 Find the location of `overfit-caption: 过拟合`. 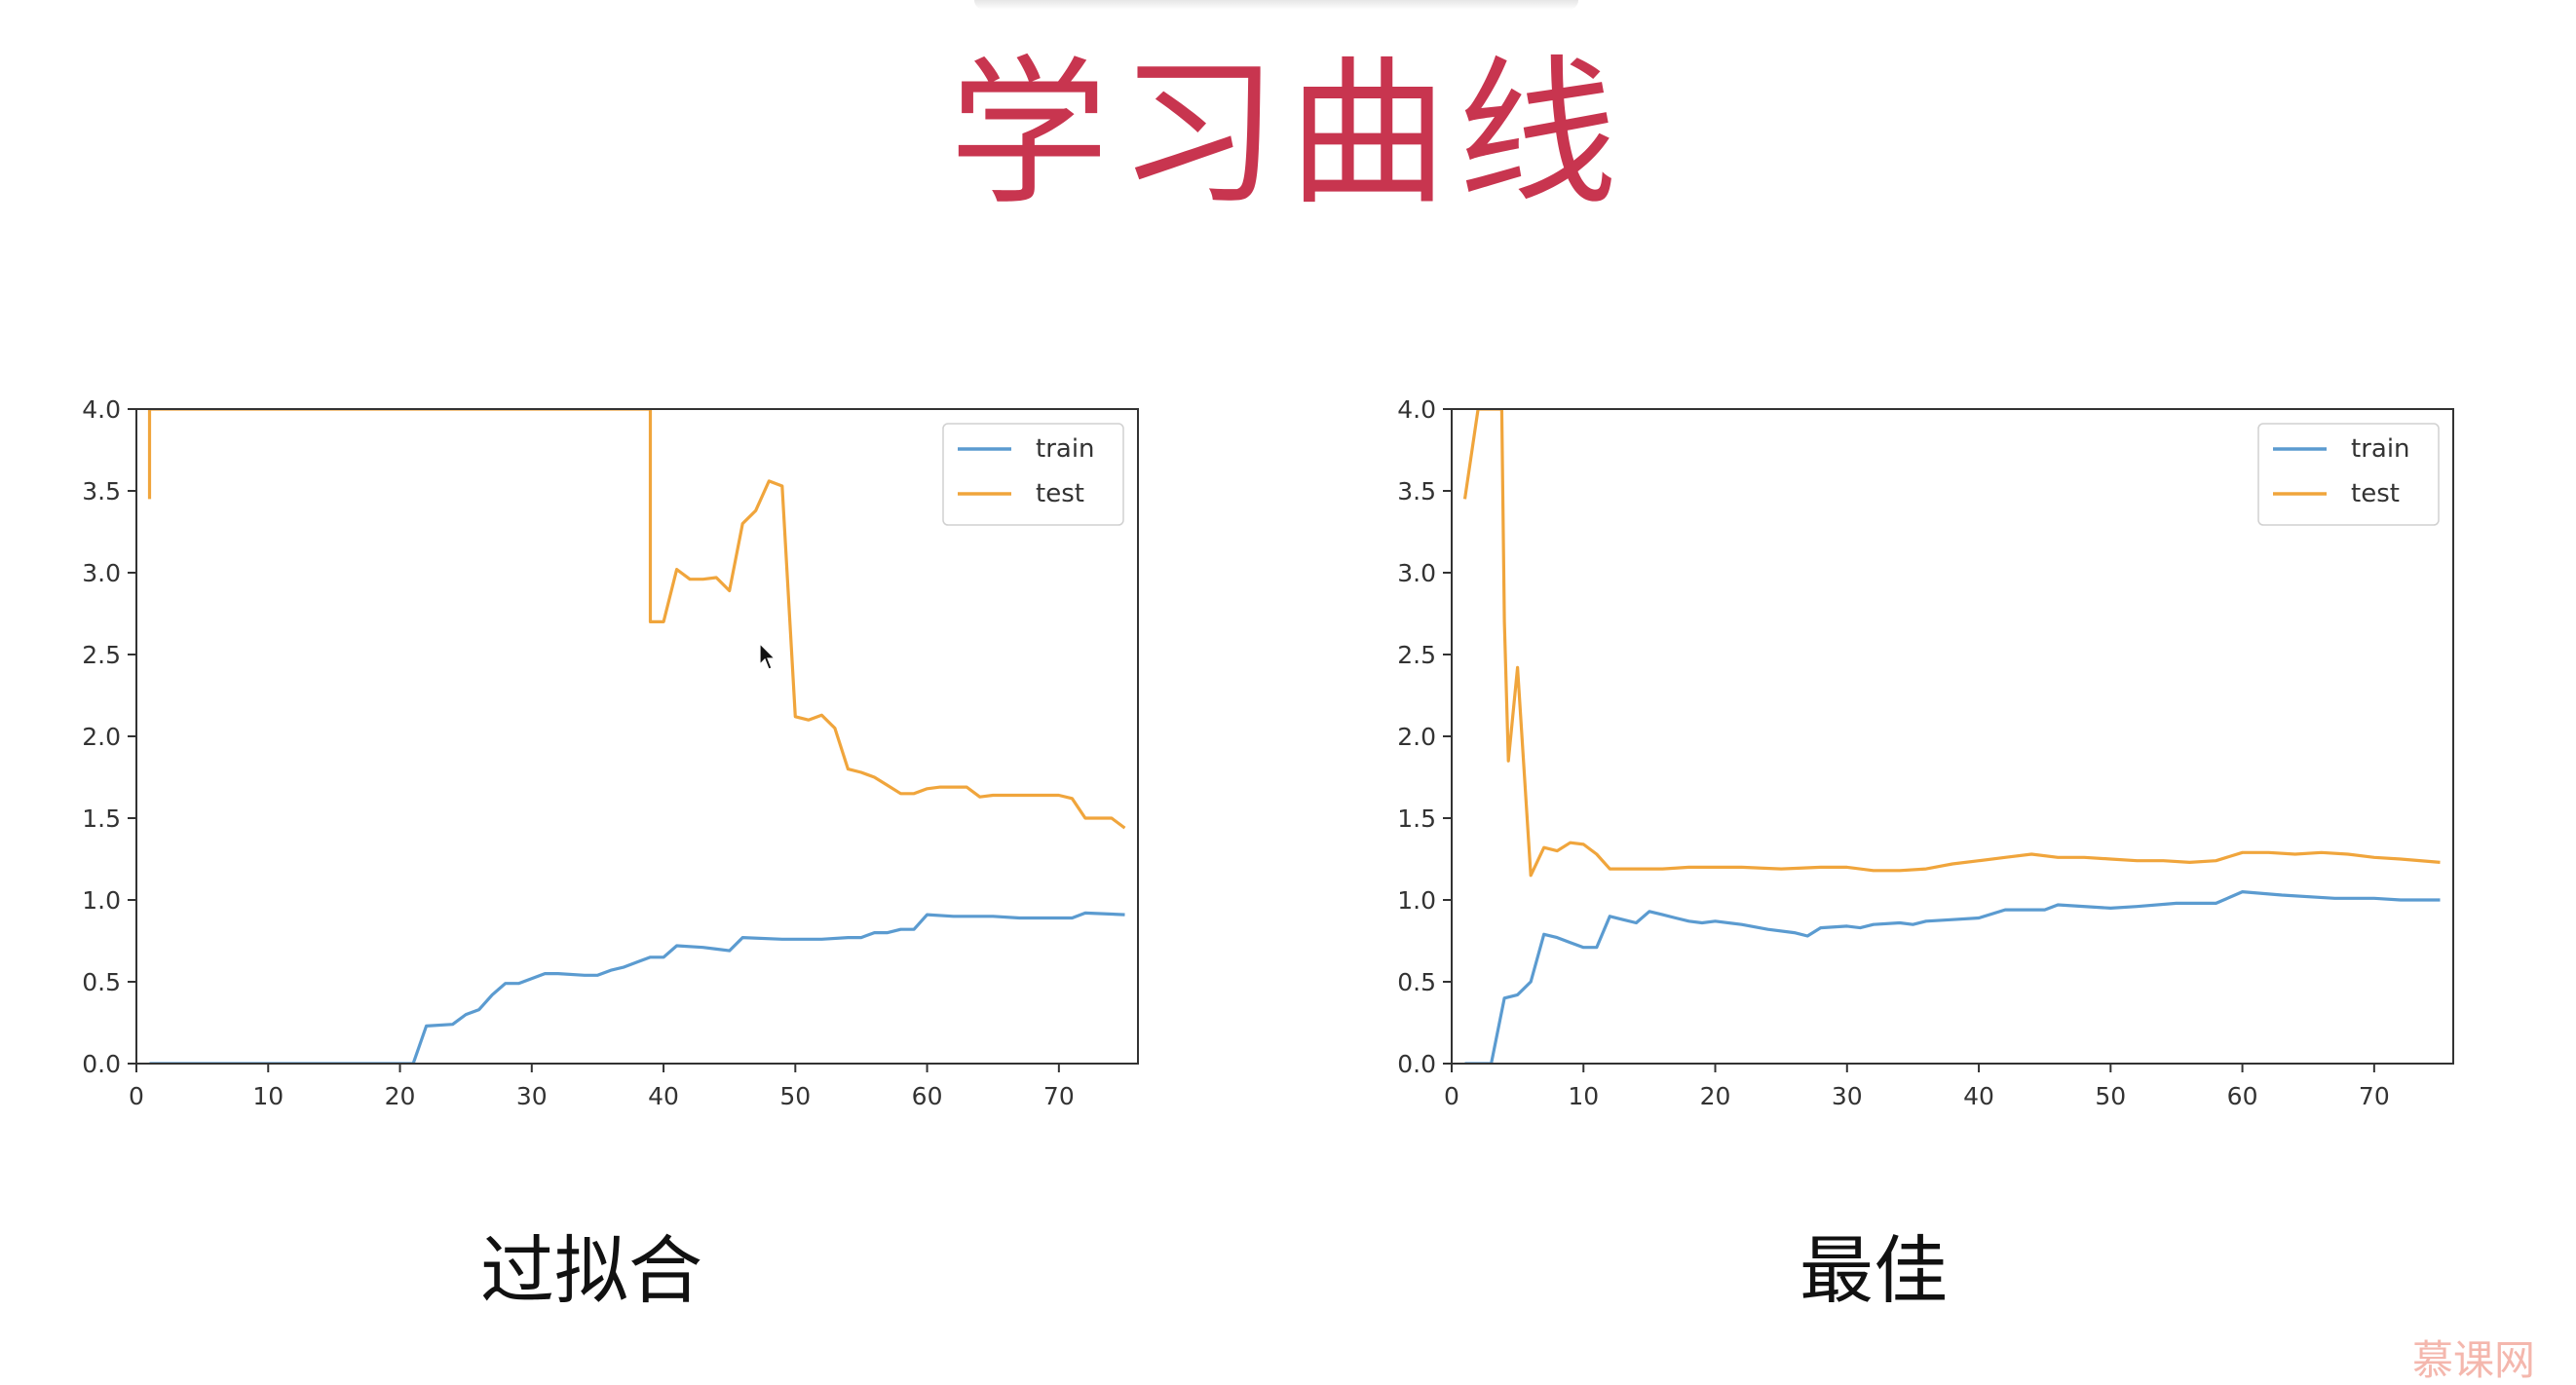

overfit-caption: 过拟合 is located at coordinates (591, 1270).